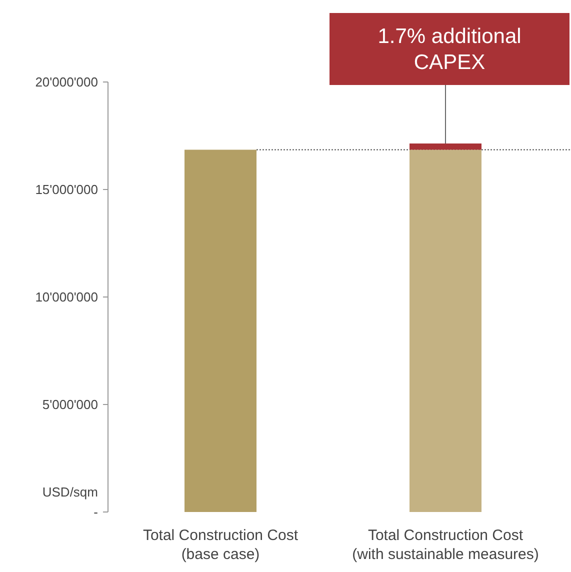 The width and height of the screenshot is (571, 572). I want to click on x-tick-label: Total Construction Cost (base case), so click(220, 545).